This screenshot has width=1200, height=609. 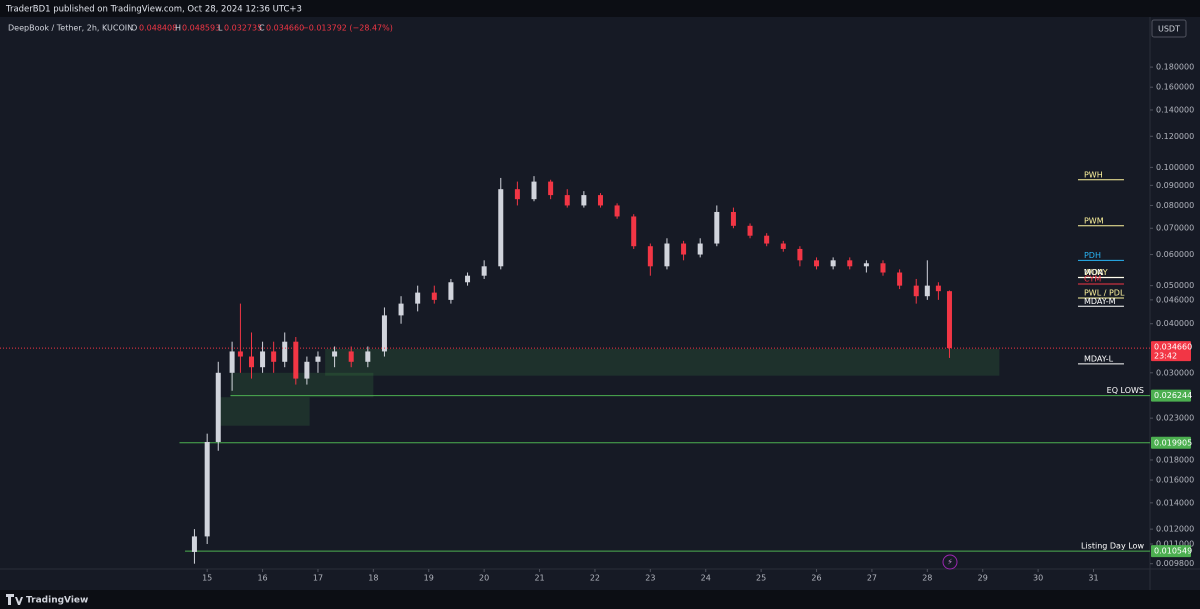 What do you see at coordinates (1175, 87) in the screenshot?
I see `y-tick-label: 0.160000` at bounding box center [1175, 87].